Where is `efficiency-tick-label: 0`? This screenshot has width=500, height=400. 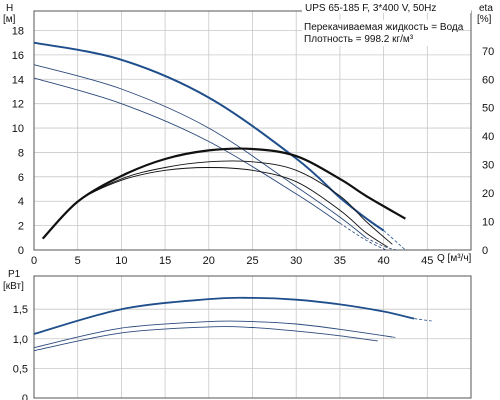 efficiency-tick-label: 0 is located at coordinates (485, 251).